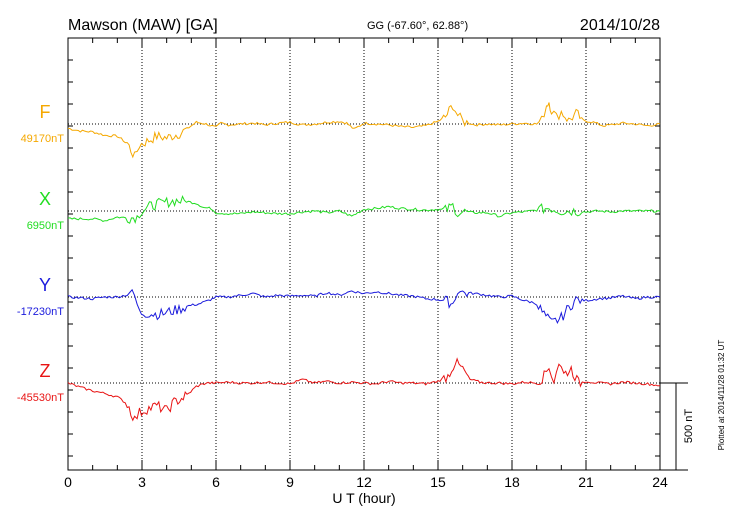 This screenshot has height=520, width=730. What do you see at coordinates (438, 482) in the screenshot?
I see `x-tick-label: 15` at bounding box center [438, 482].